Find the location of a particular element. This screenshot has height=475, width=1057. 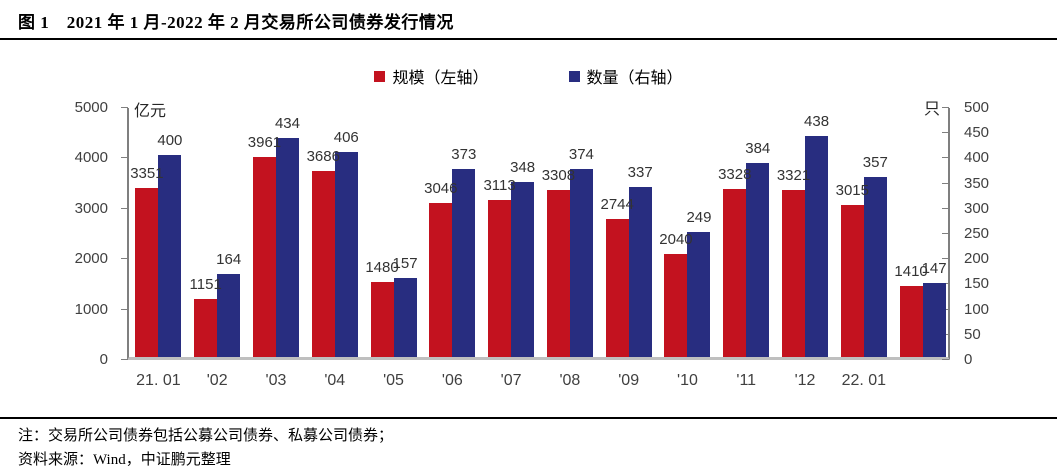

right-axis-tick-label: 200 is located at coordinates (977, 259).